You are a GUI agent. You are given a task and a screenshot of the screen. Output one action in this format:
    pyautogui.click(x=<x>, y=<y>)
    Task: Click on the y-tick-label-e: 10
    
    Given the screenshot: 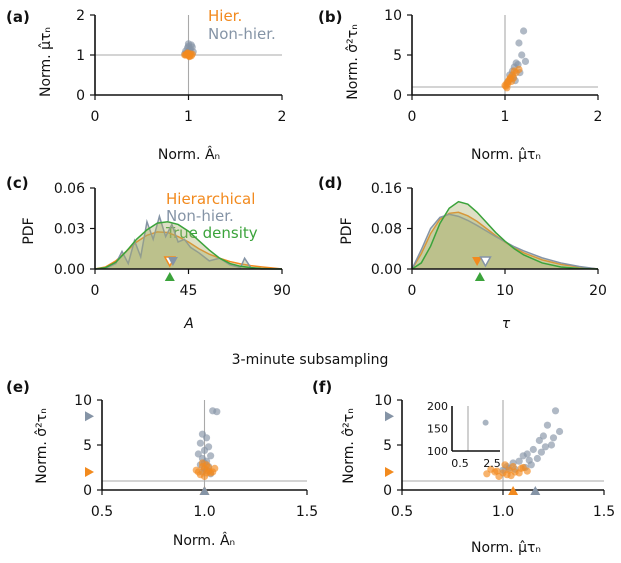 What is the action you would take?
    pyautogui.click(x=83, y=401)
    